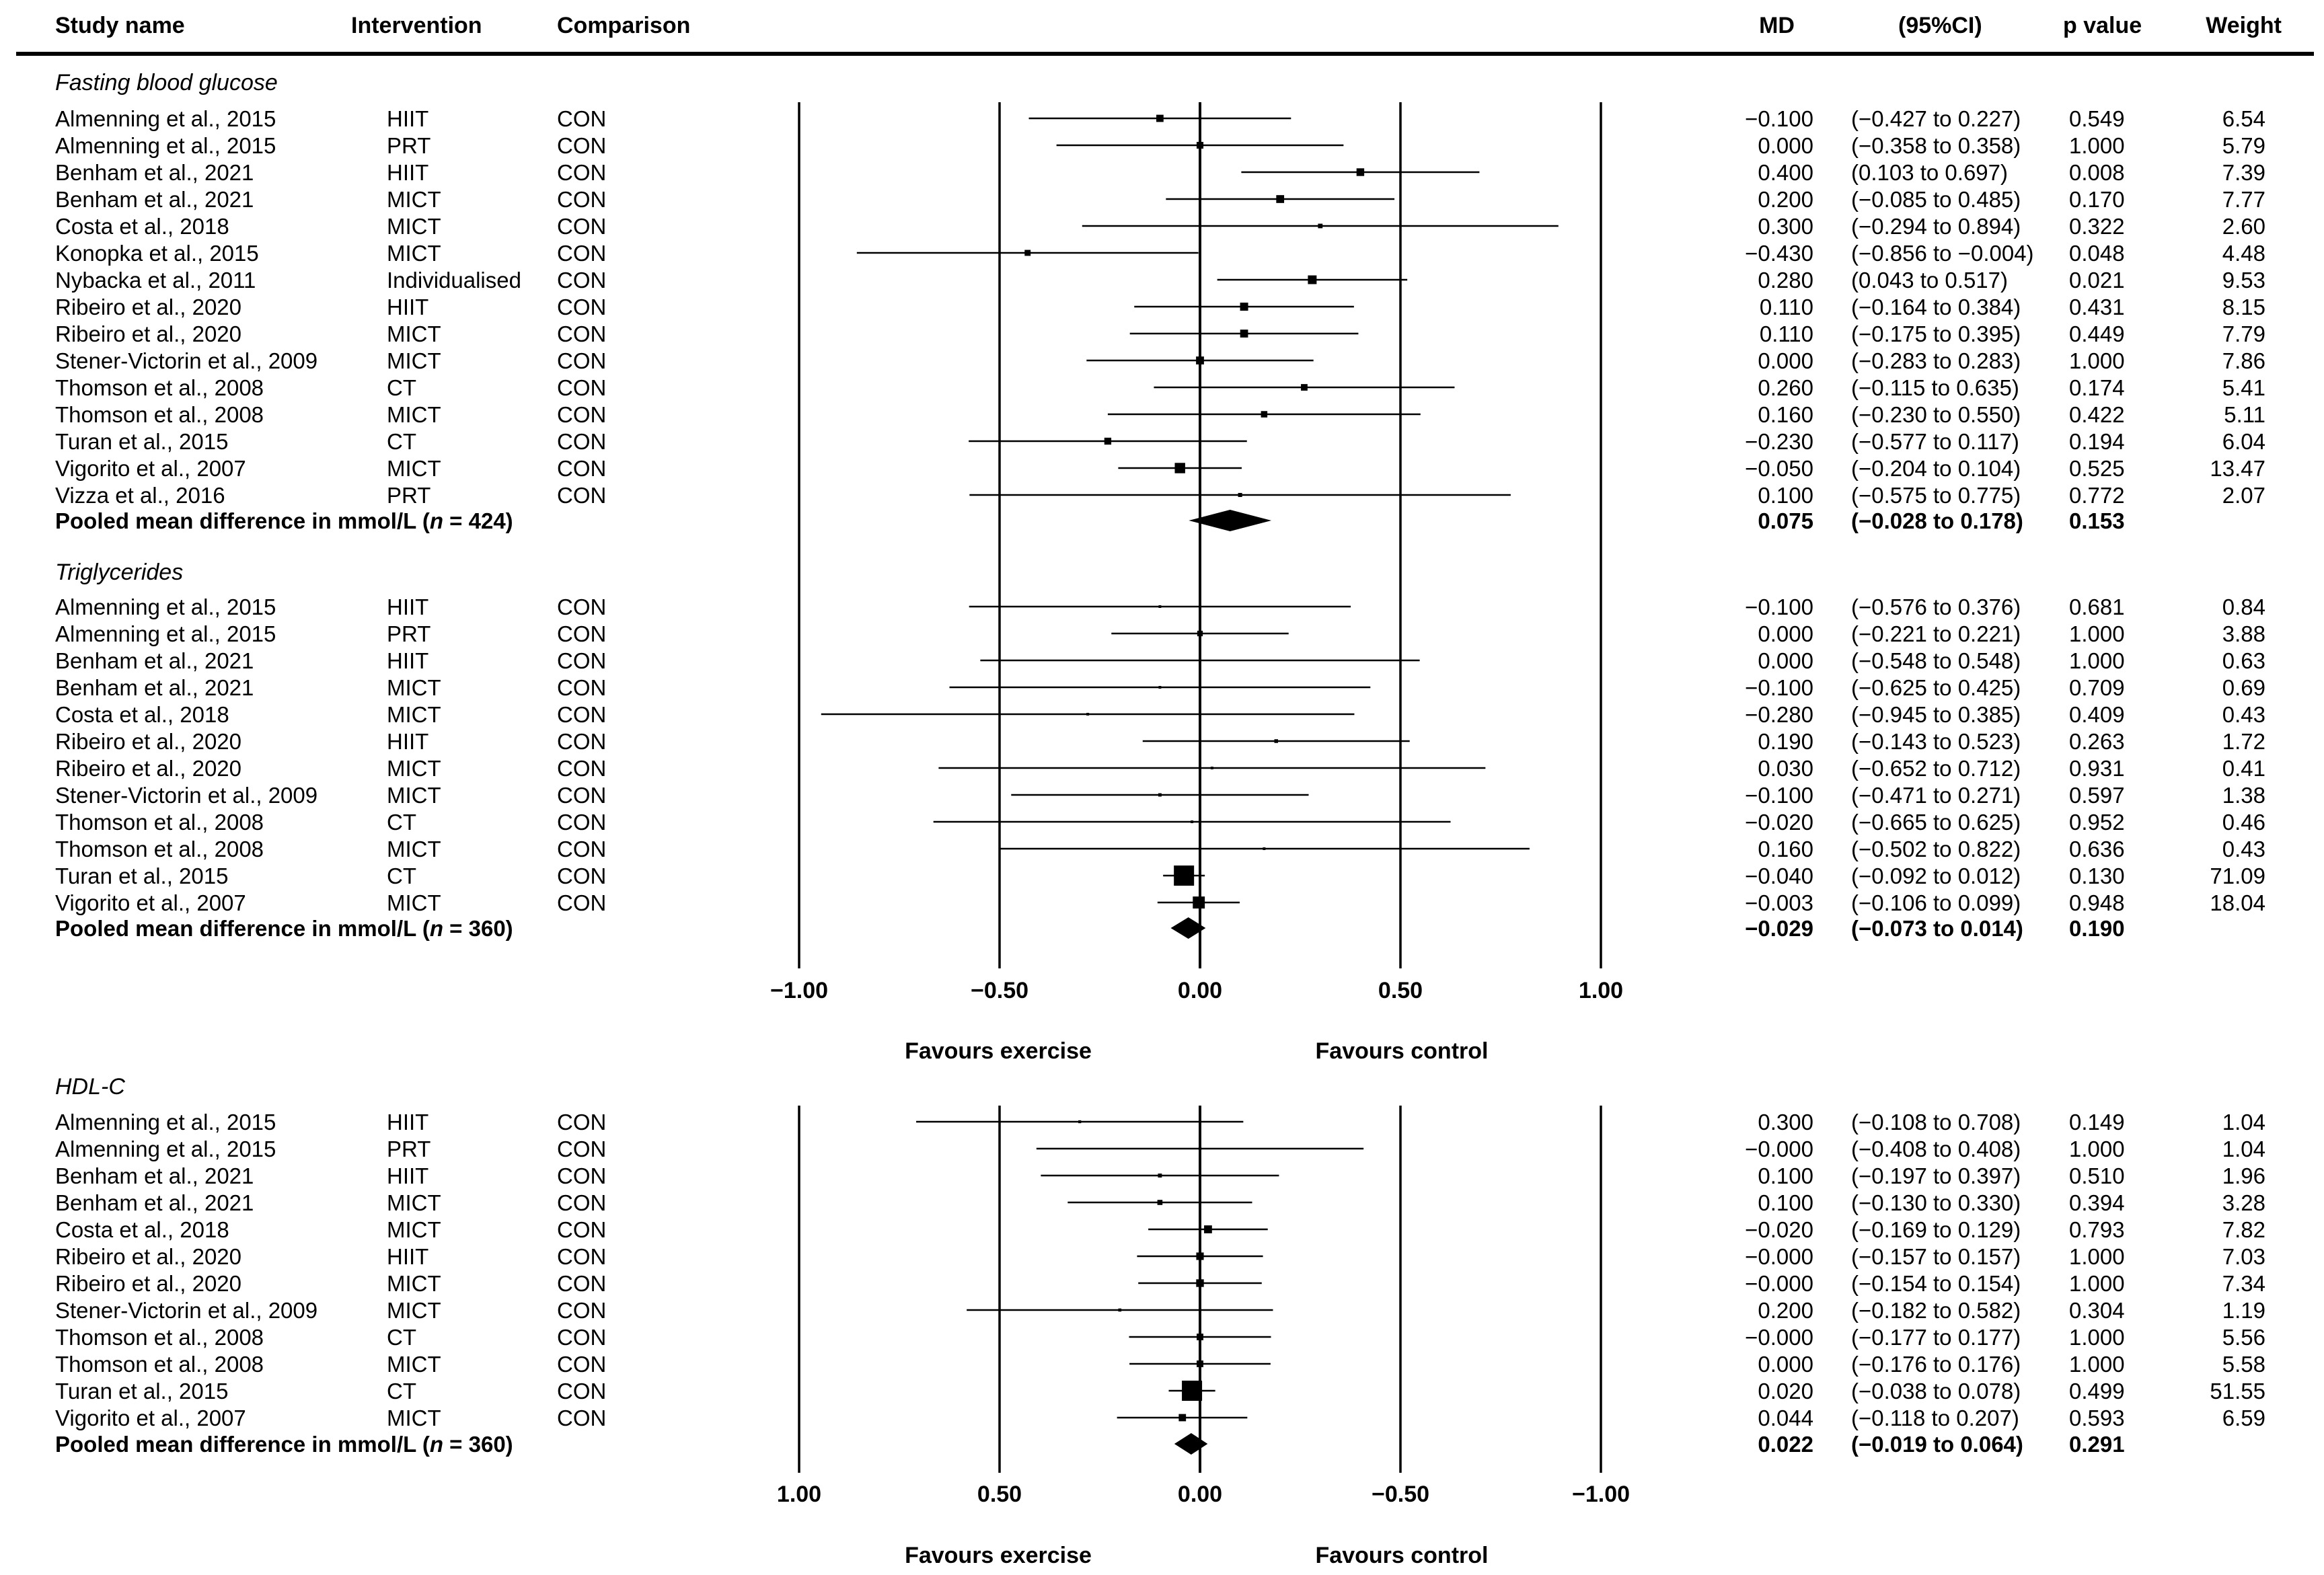 Image resolution: width=2324 pixels, height=1575 pixels. What do you see at coordinates (999, 990) in the screenshot?
I see `axis-tick-label: −0.50` at bounding box center [999, 990].